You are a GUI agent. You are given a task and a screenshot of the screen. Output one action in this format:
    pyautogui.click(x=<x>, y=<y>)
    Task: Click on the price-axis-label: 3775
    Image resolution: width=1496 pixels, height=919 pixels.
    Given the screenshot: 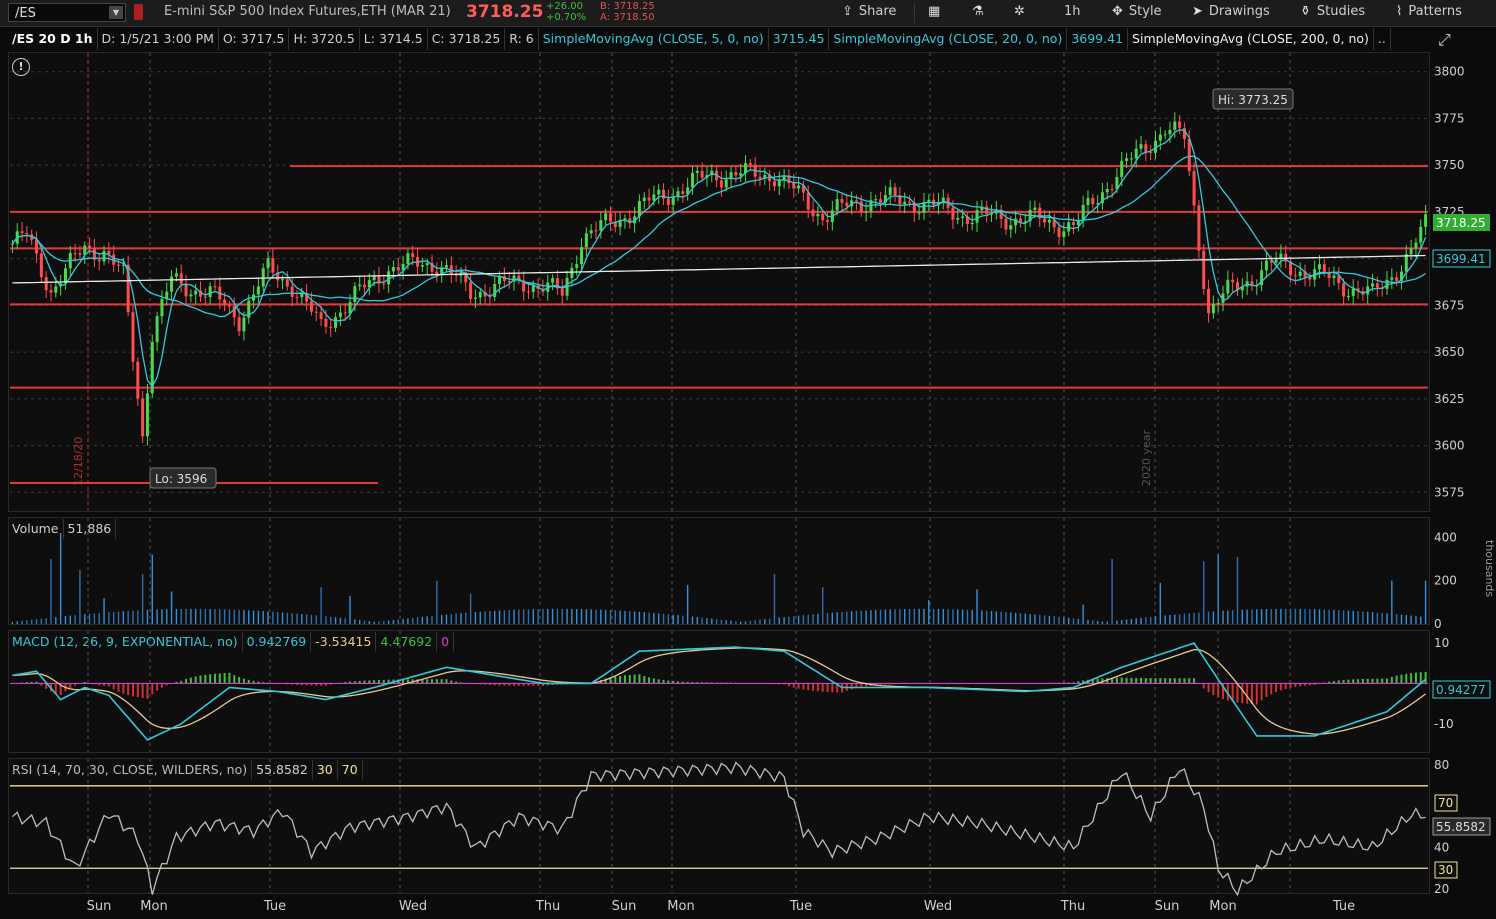 What is the action you would take?
    pyautogui.click(x=1449, y=118)
    